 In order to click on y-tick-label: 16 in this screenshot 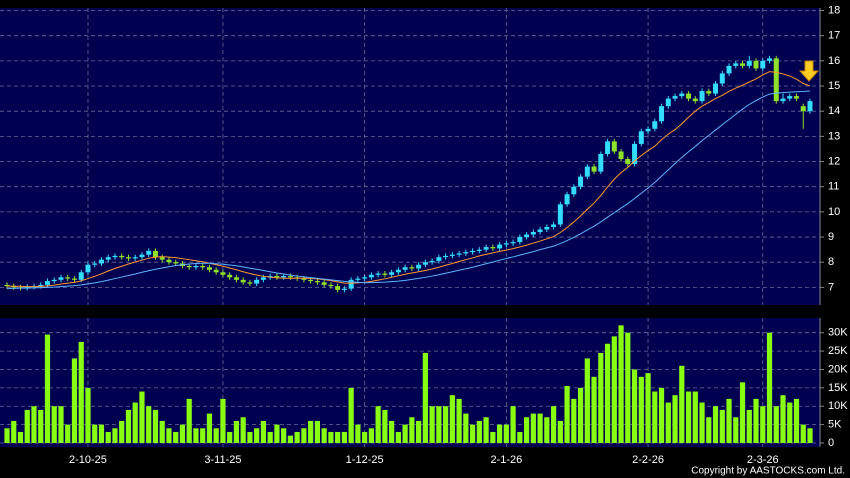, I will do `click(834, 61)`.